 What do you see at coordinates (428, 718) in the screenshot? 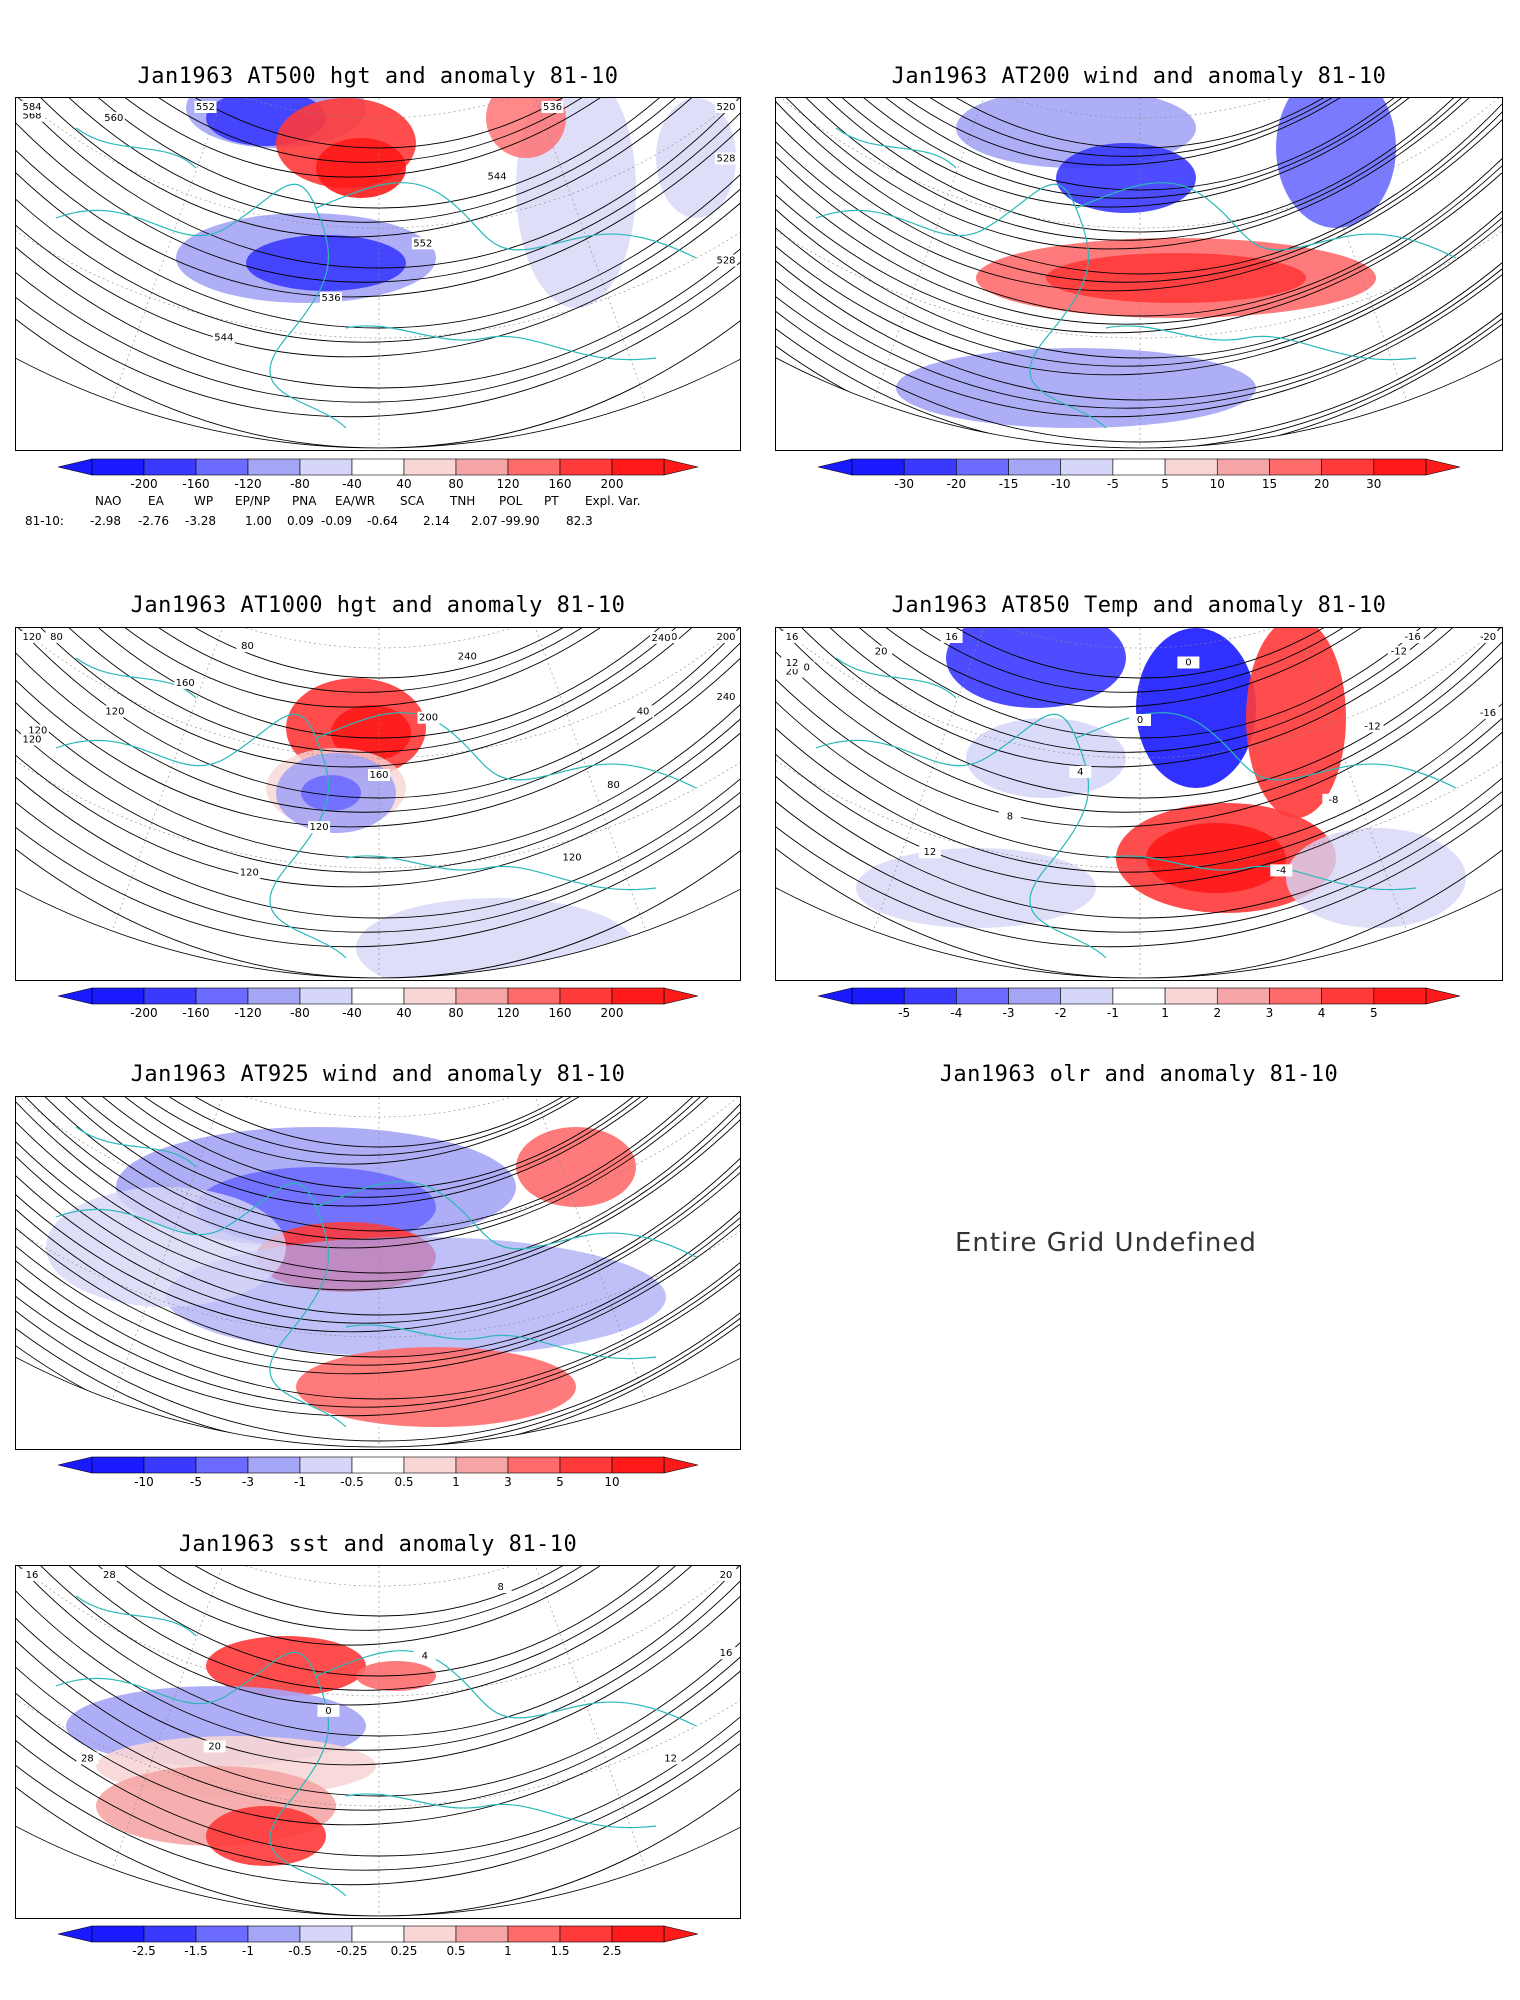
I see `contour-label: 200` at bounding box center [428, 718].